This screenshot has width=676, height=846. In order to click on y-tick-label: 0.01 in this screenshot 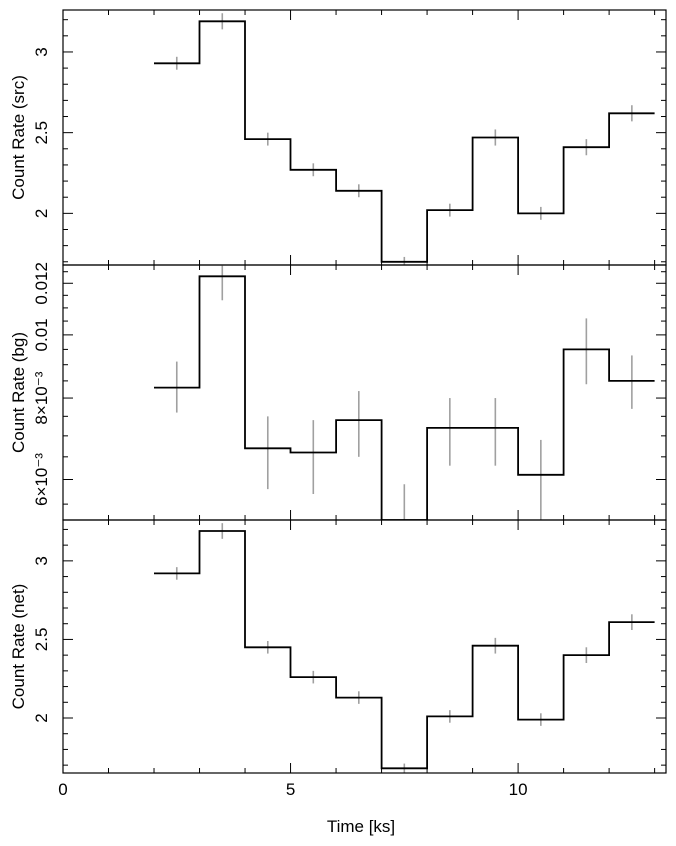, I will do `click(41, 334)`.